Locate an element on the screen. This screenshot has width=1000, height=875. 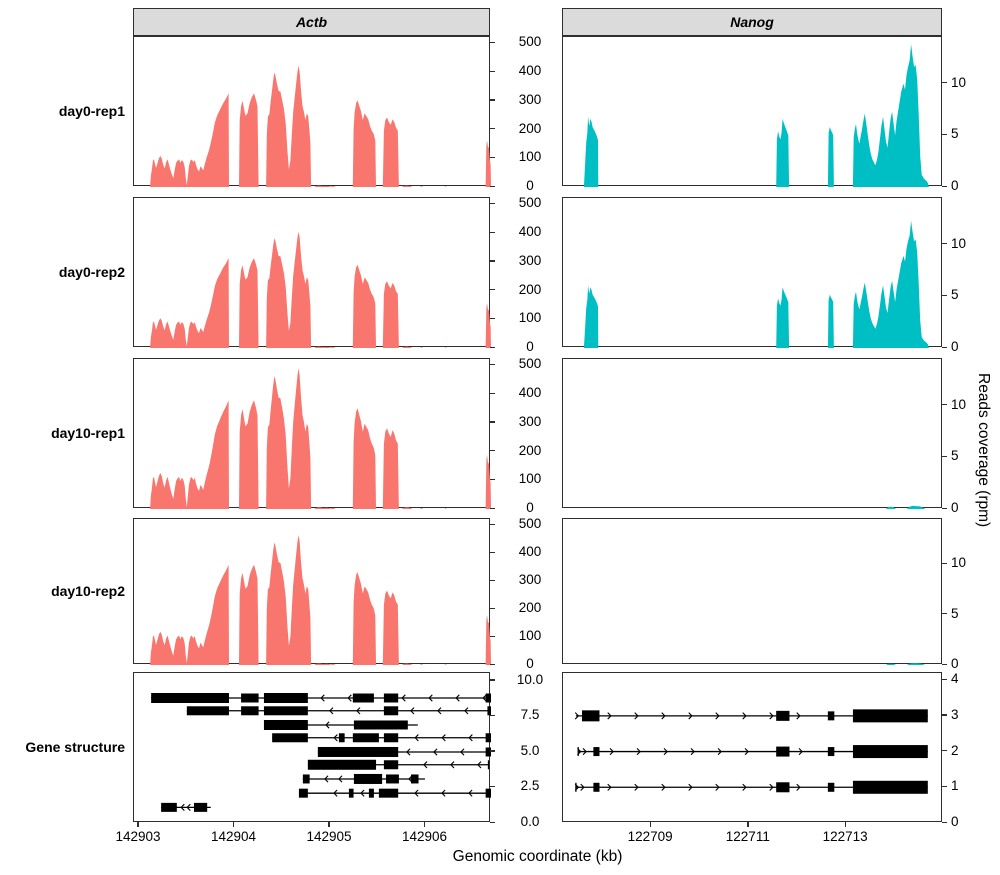
x-tick-label-nanog: 122713 is located at coordinates (845, 836).